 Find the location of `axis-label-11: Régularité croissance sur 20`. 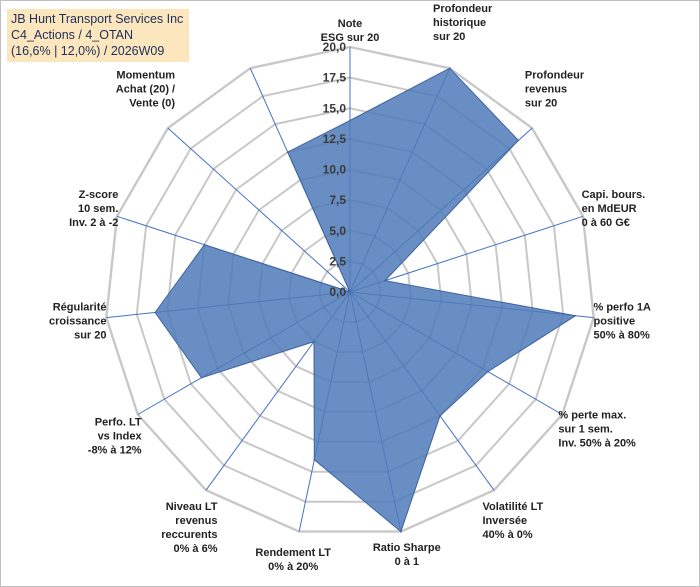

axis-label-11: Régularité croissance sur 20 is located at coordinates (77, 322).